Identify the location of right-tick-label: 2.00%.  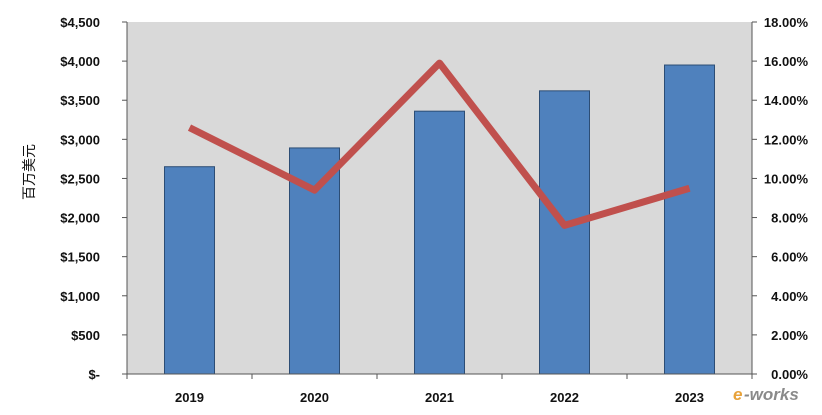
(789, 335).